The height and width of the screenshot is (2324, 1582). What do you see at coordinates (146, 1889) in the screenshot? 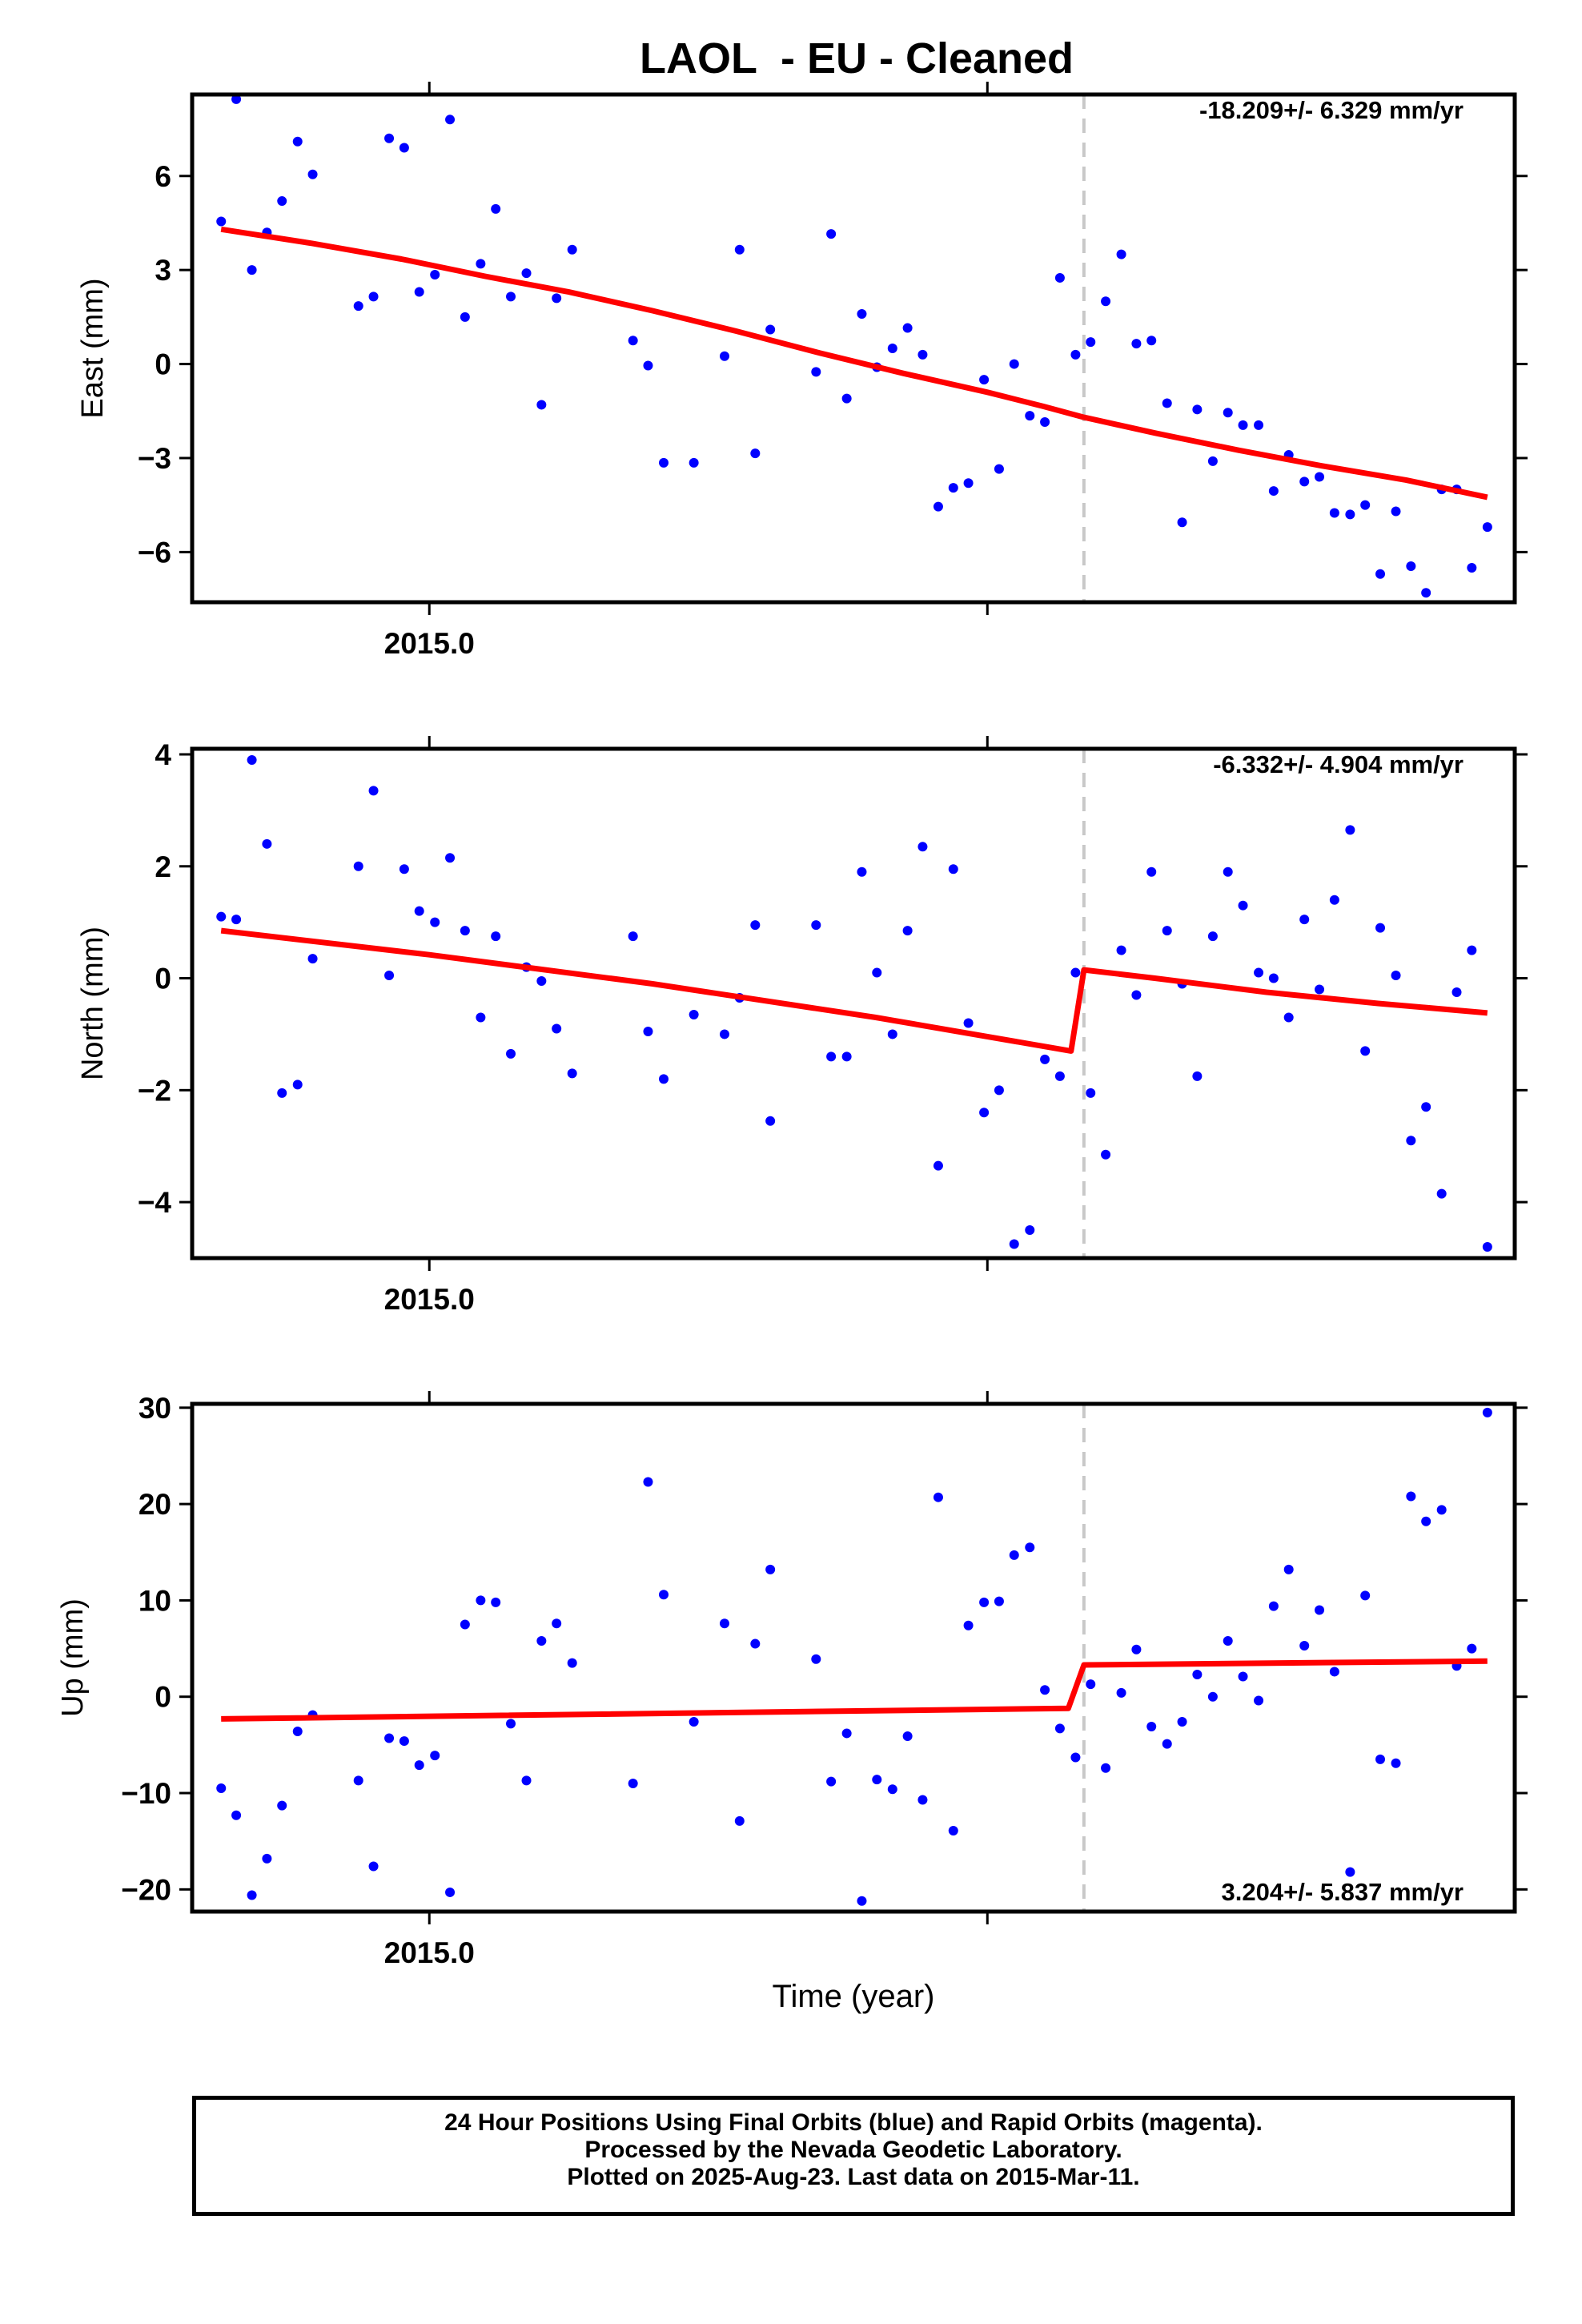
I see `up-ytick-label: −20` at bounding box center [146, 1889].